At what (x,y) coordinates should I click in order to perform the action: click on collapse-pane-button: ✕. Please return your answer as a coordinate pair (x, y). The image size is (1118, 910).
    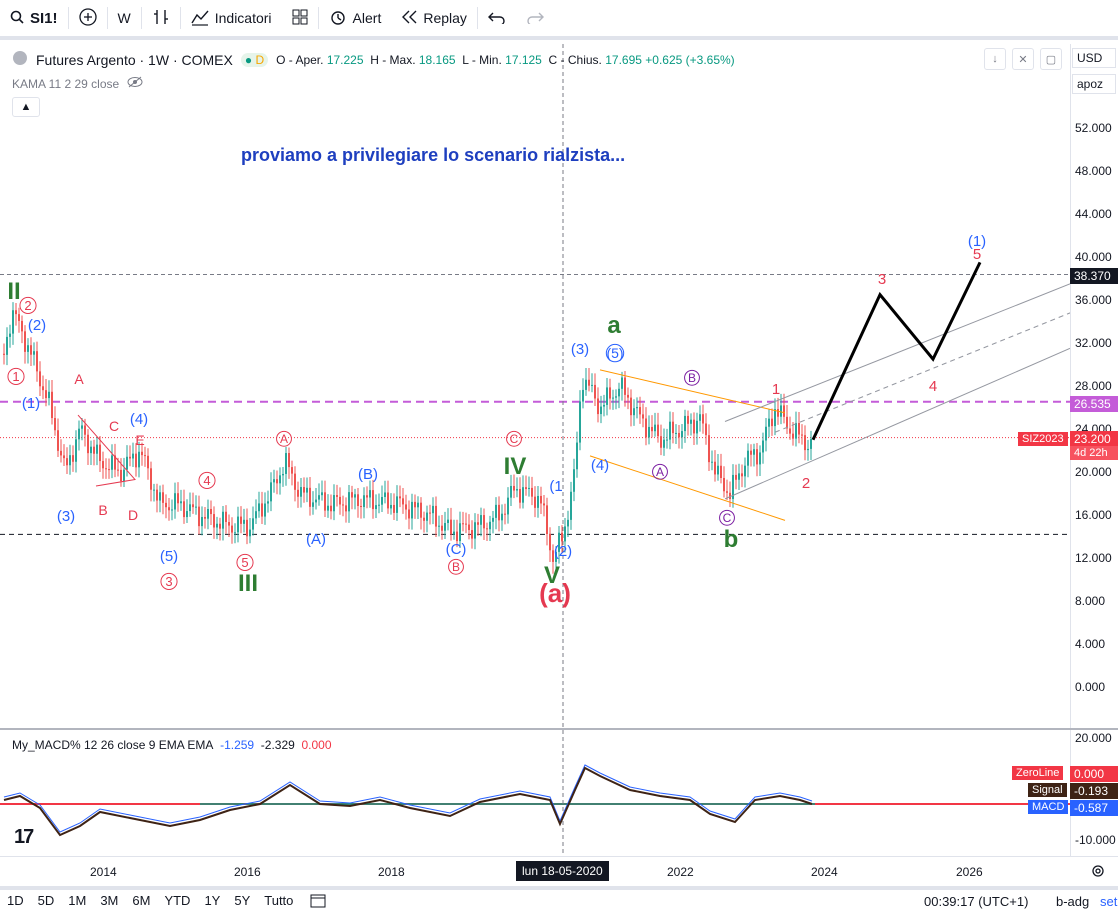
    Looking at the image, I should click on (1023, 59).